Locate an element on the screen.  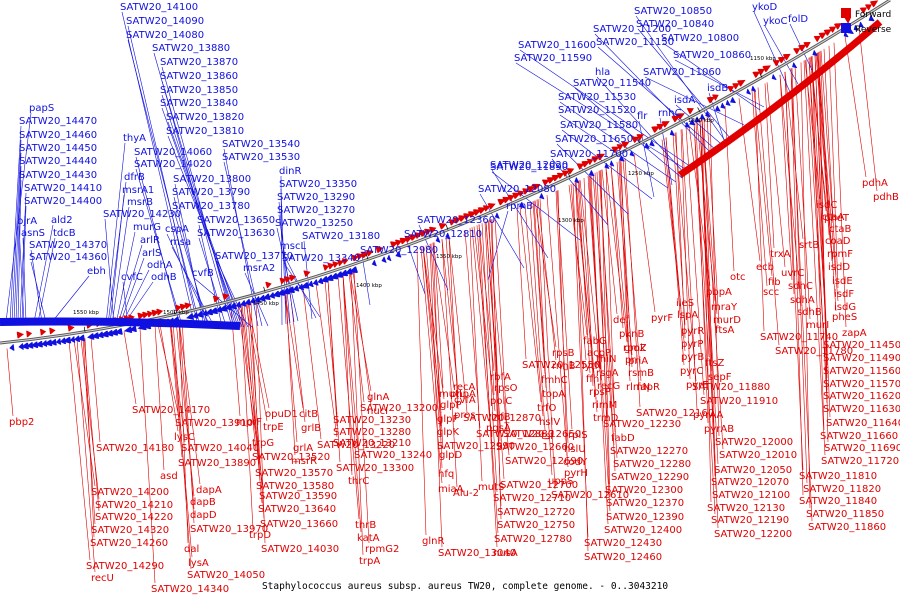
reverse-gene-label: SATW20_10850 is located at coordinates (673, 11).